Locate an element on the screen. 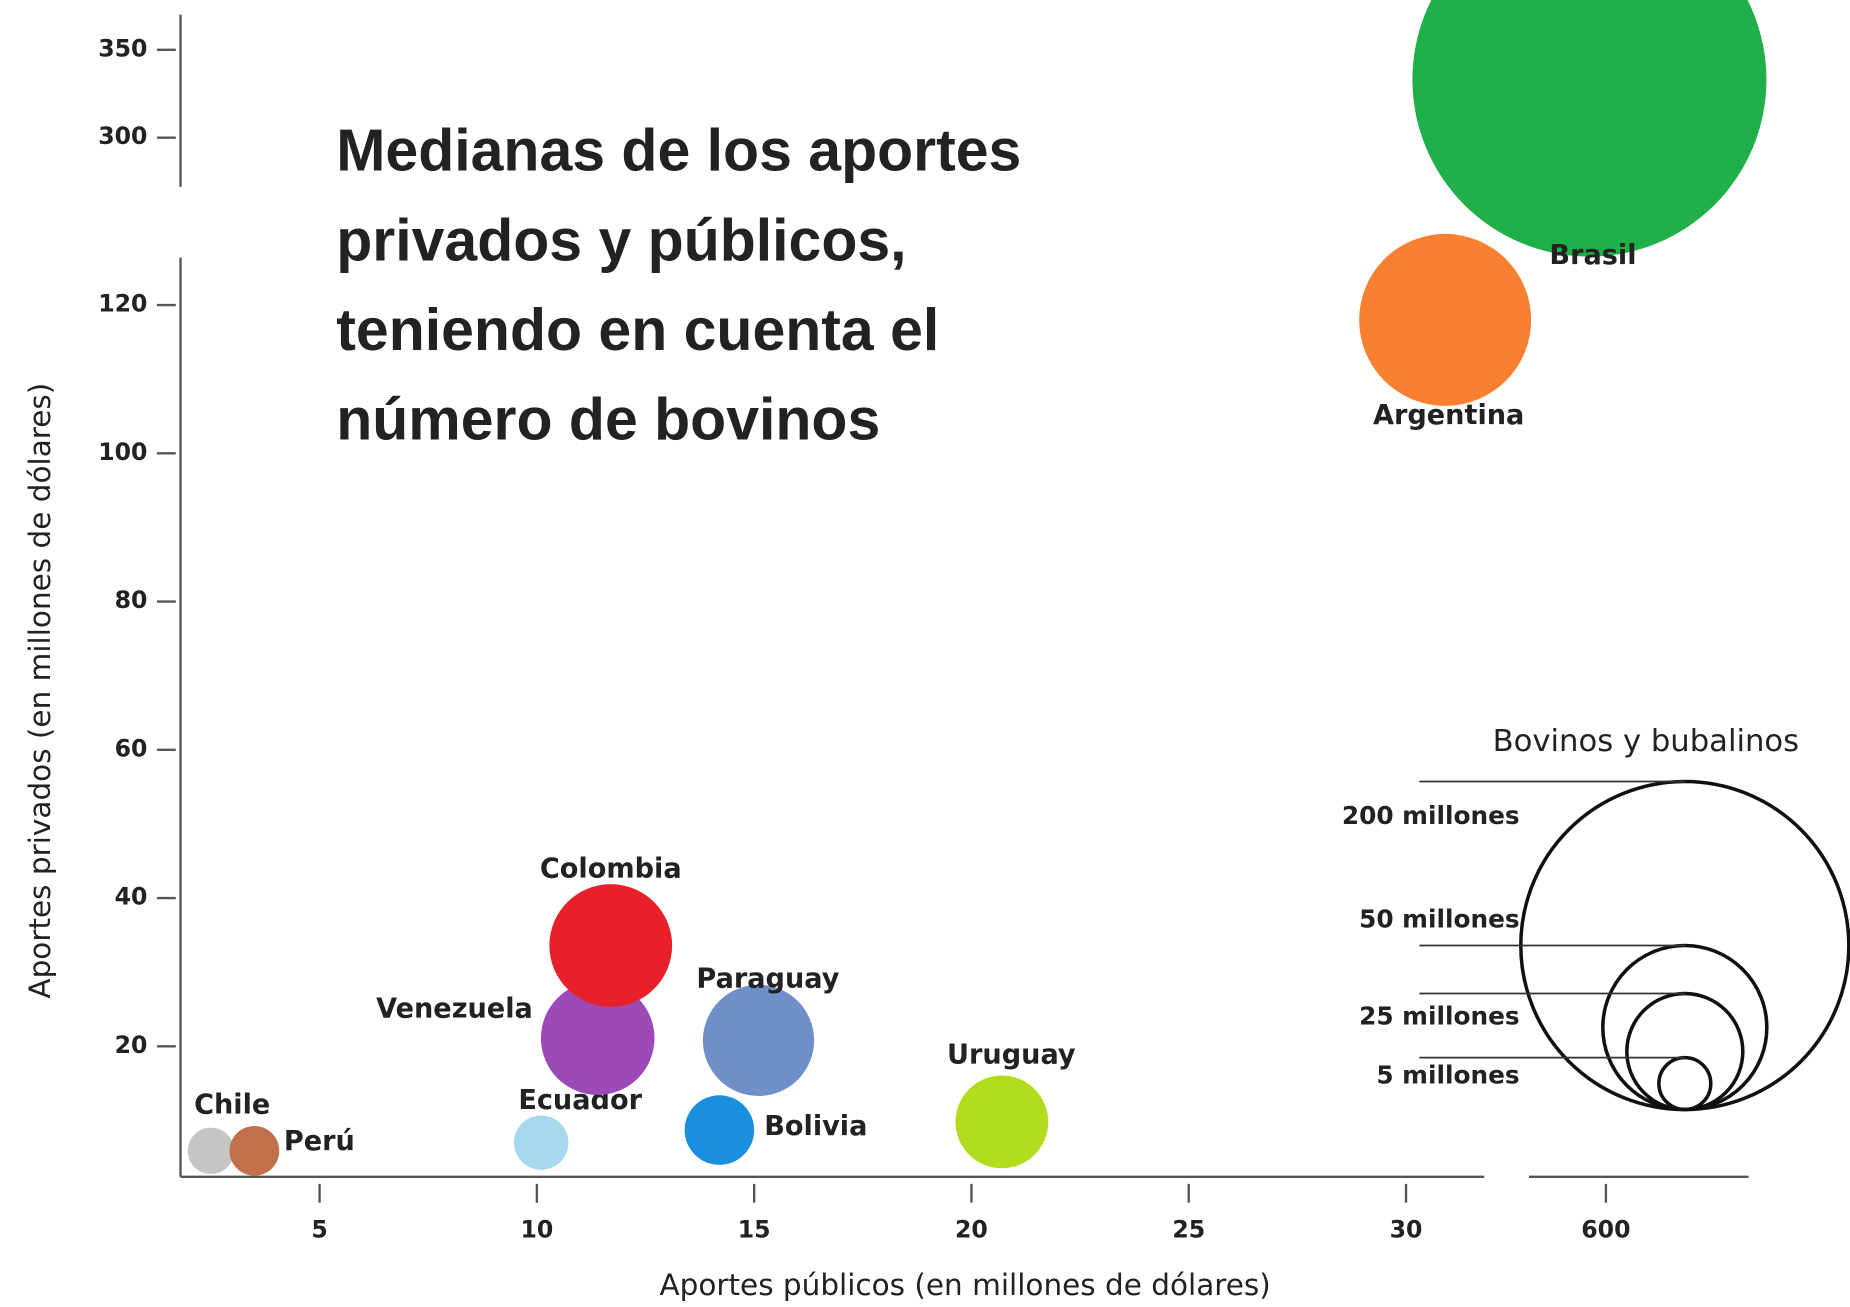 The width and height of the screenshot is (1850, 1307). bubble-label: Brasil is located at coordinates (1592, 255).